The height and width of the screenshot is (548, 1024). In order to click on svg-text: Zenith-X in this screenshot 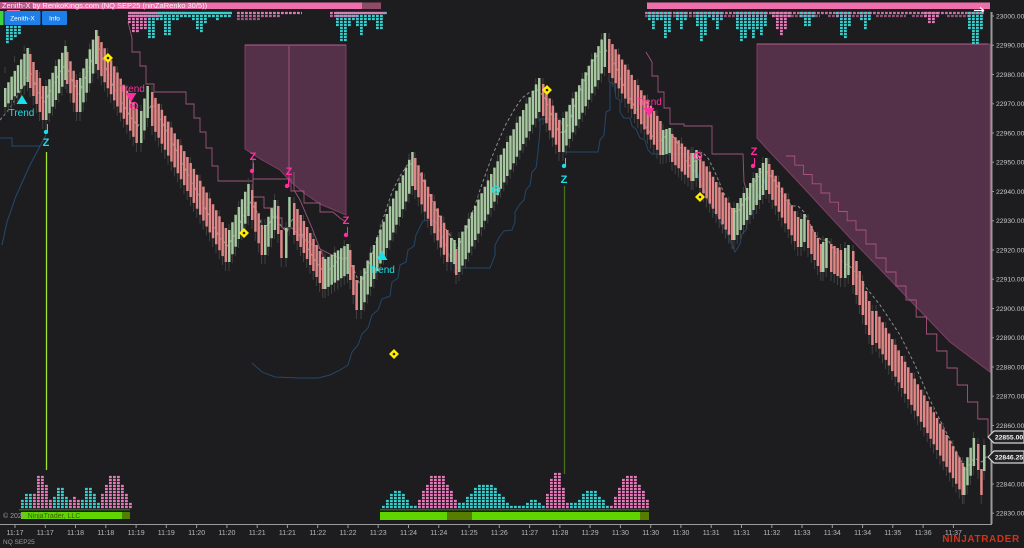, I will do `click(22, 19)`.